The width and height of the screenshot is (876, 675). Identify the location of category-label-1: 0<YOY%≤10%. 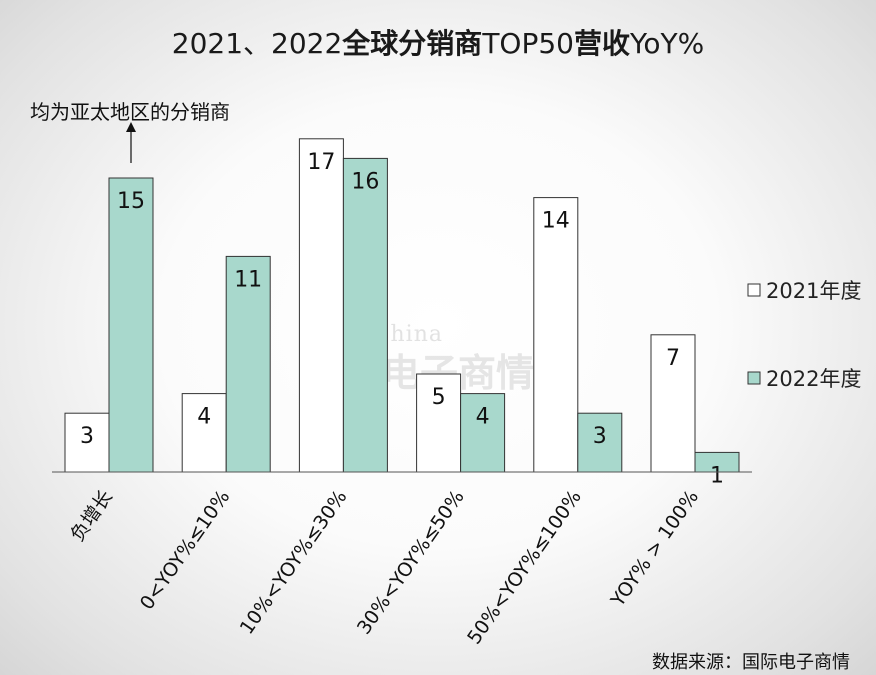
(185, 550).